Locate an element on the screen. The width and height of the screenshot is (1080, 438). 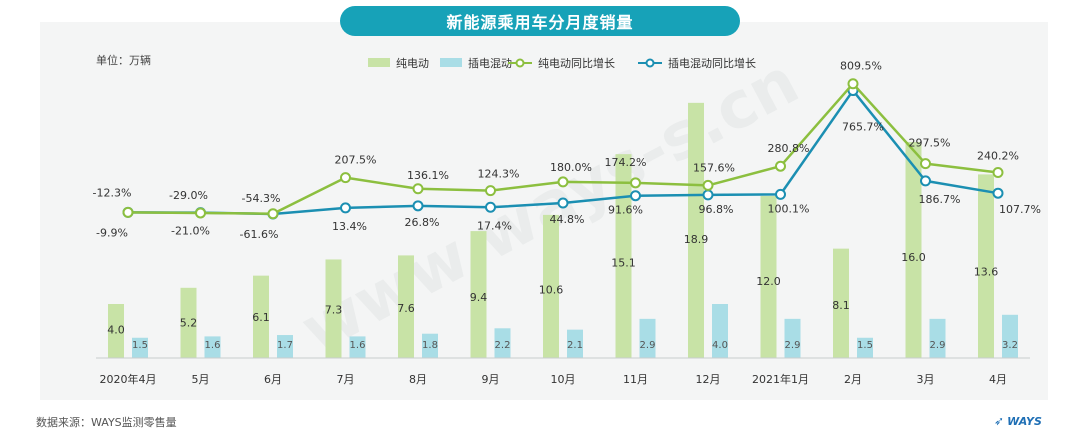
bar-bev-label-10: 12.0 is located at coordinates (768, 281).